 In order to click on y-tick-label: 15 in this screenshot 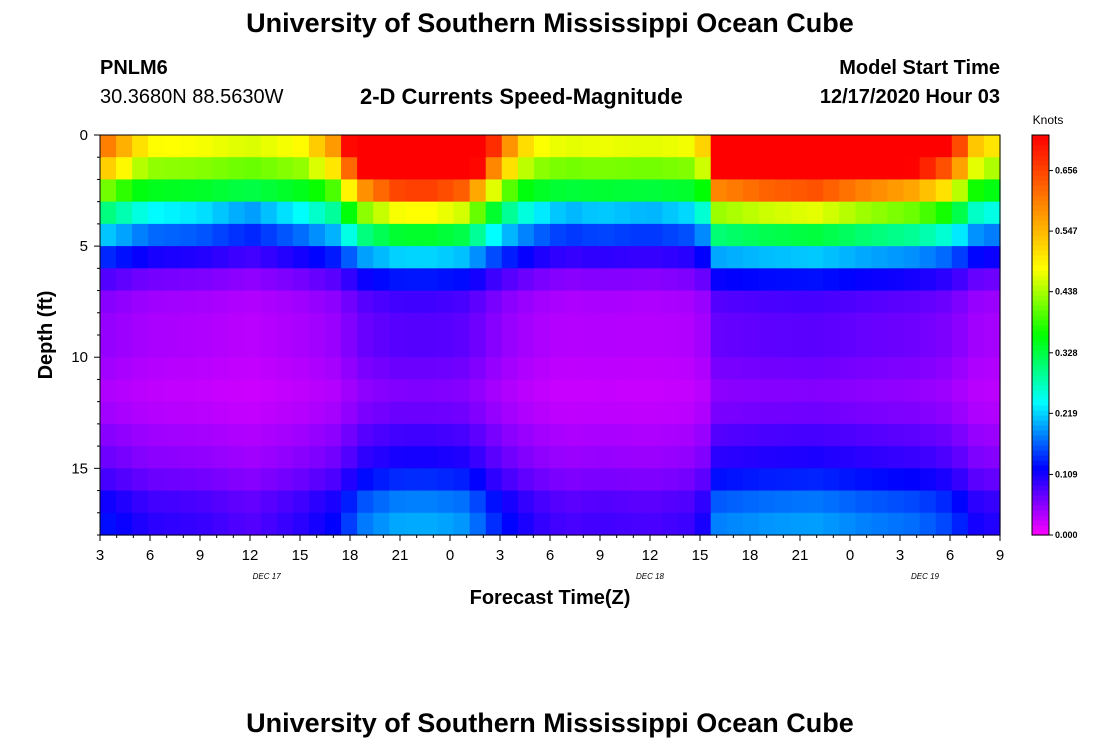, I will do `click(79, 468)`.